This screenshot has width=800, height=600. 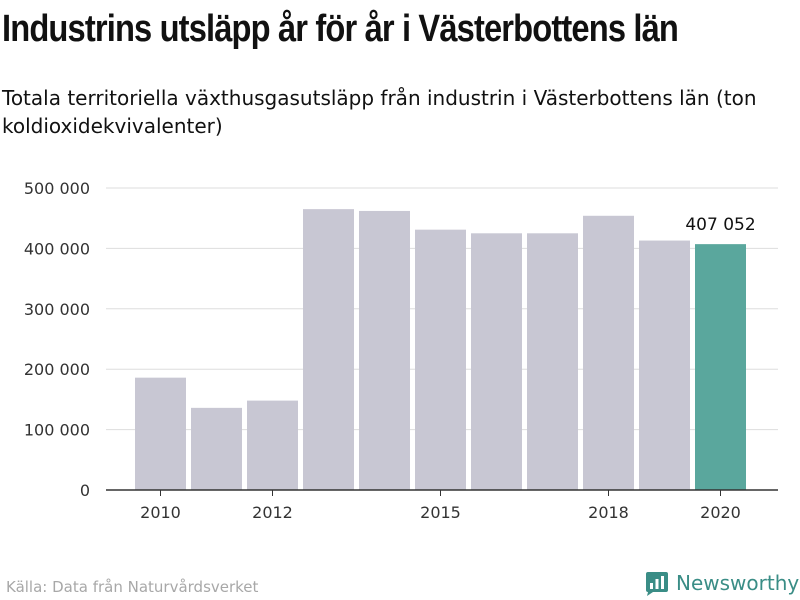 I want to click on bar-2018, so click(x=608, y=352).